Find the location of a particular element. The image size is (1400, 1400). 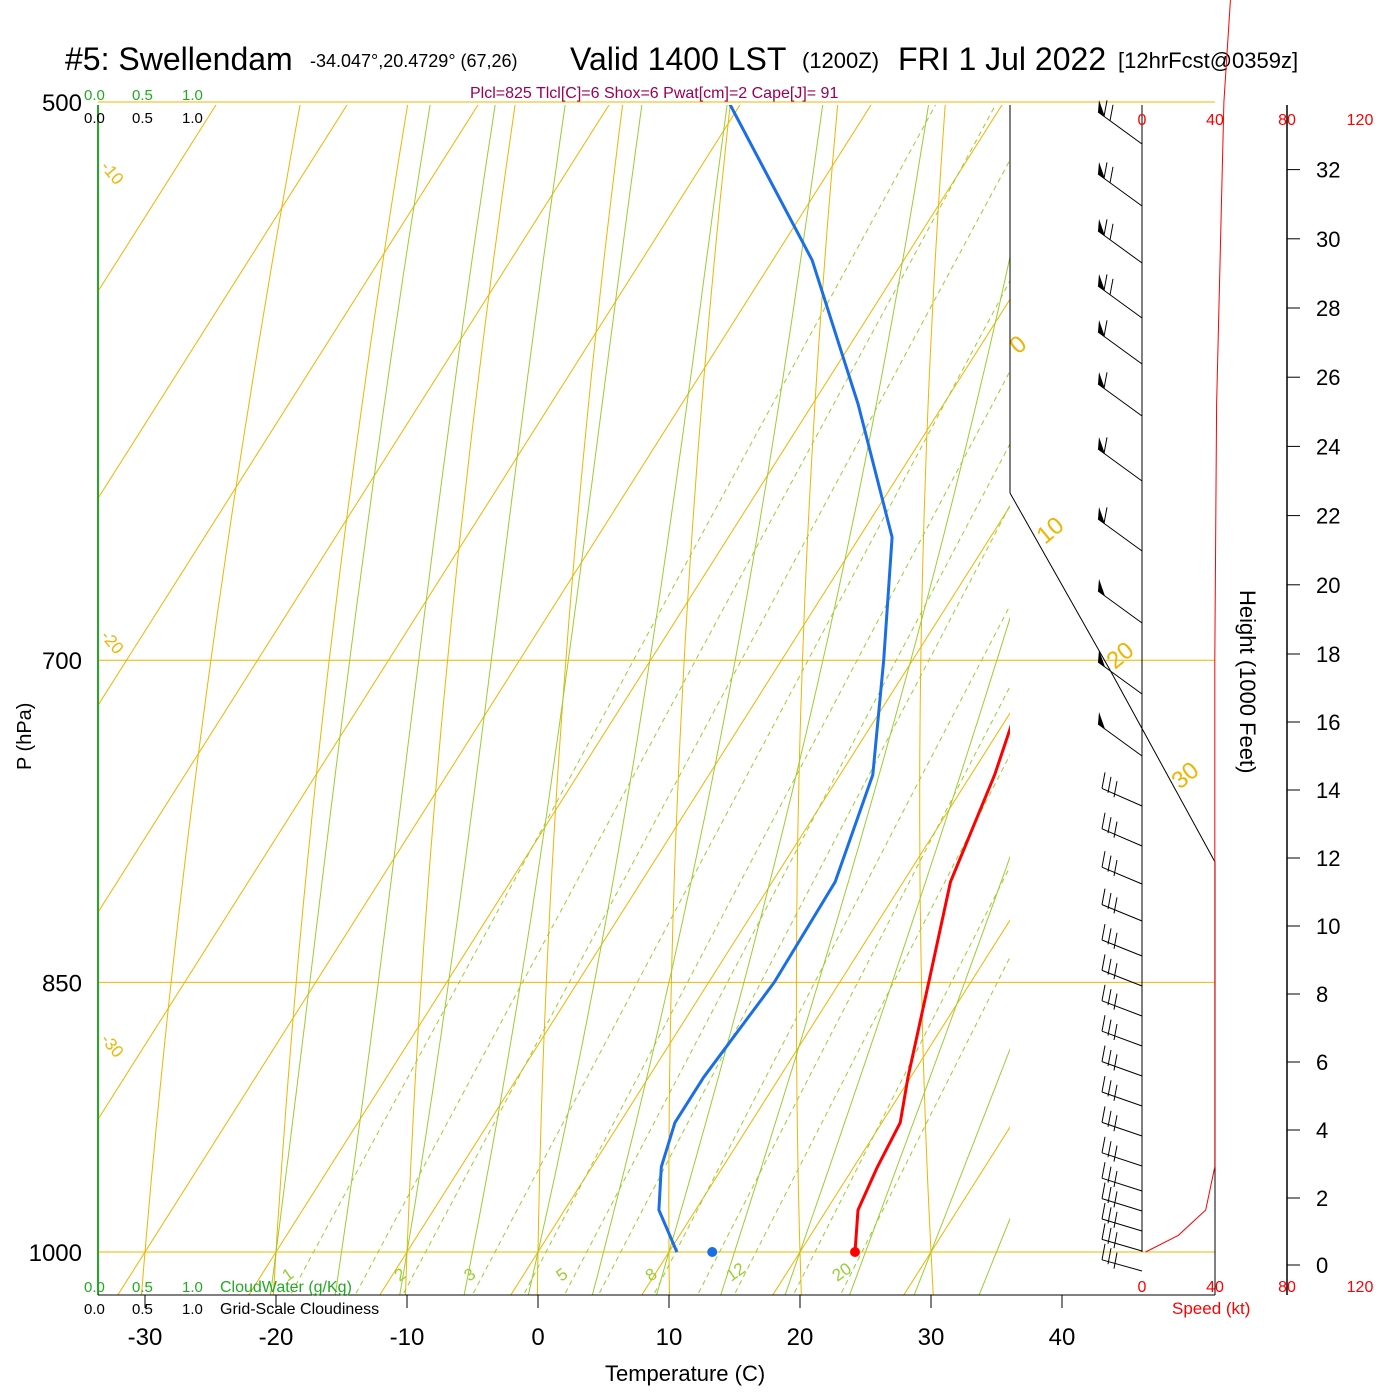

pressure-tick-label: 700 is located at coordinates (62, 661).